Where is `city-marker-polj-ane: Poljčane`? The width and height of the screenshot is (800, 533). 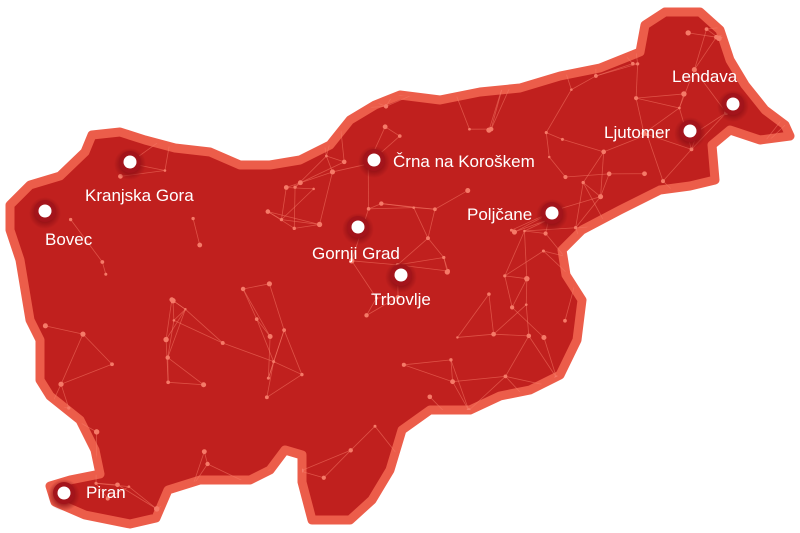
city-marker-polj-ane: Poljčane is located at coordinates (517, 215).